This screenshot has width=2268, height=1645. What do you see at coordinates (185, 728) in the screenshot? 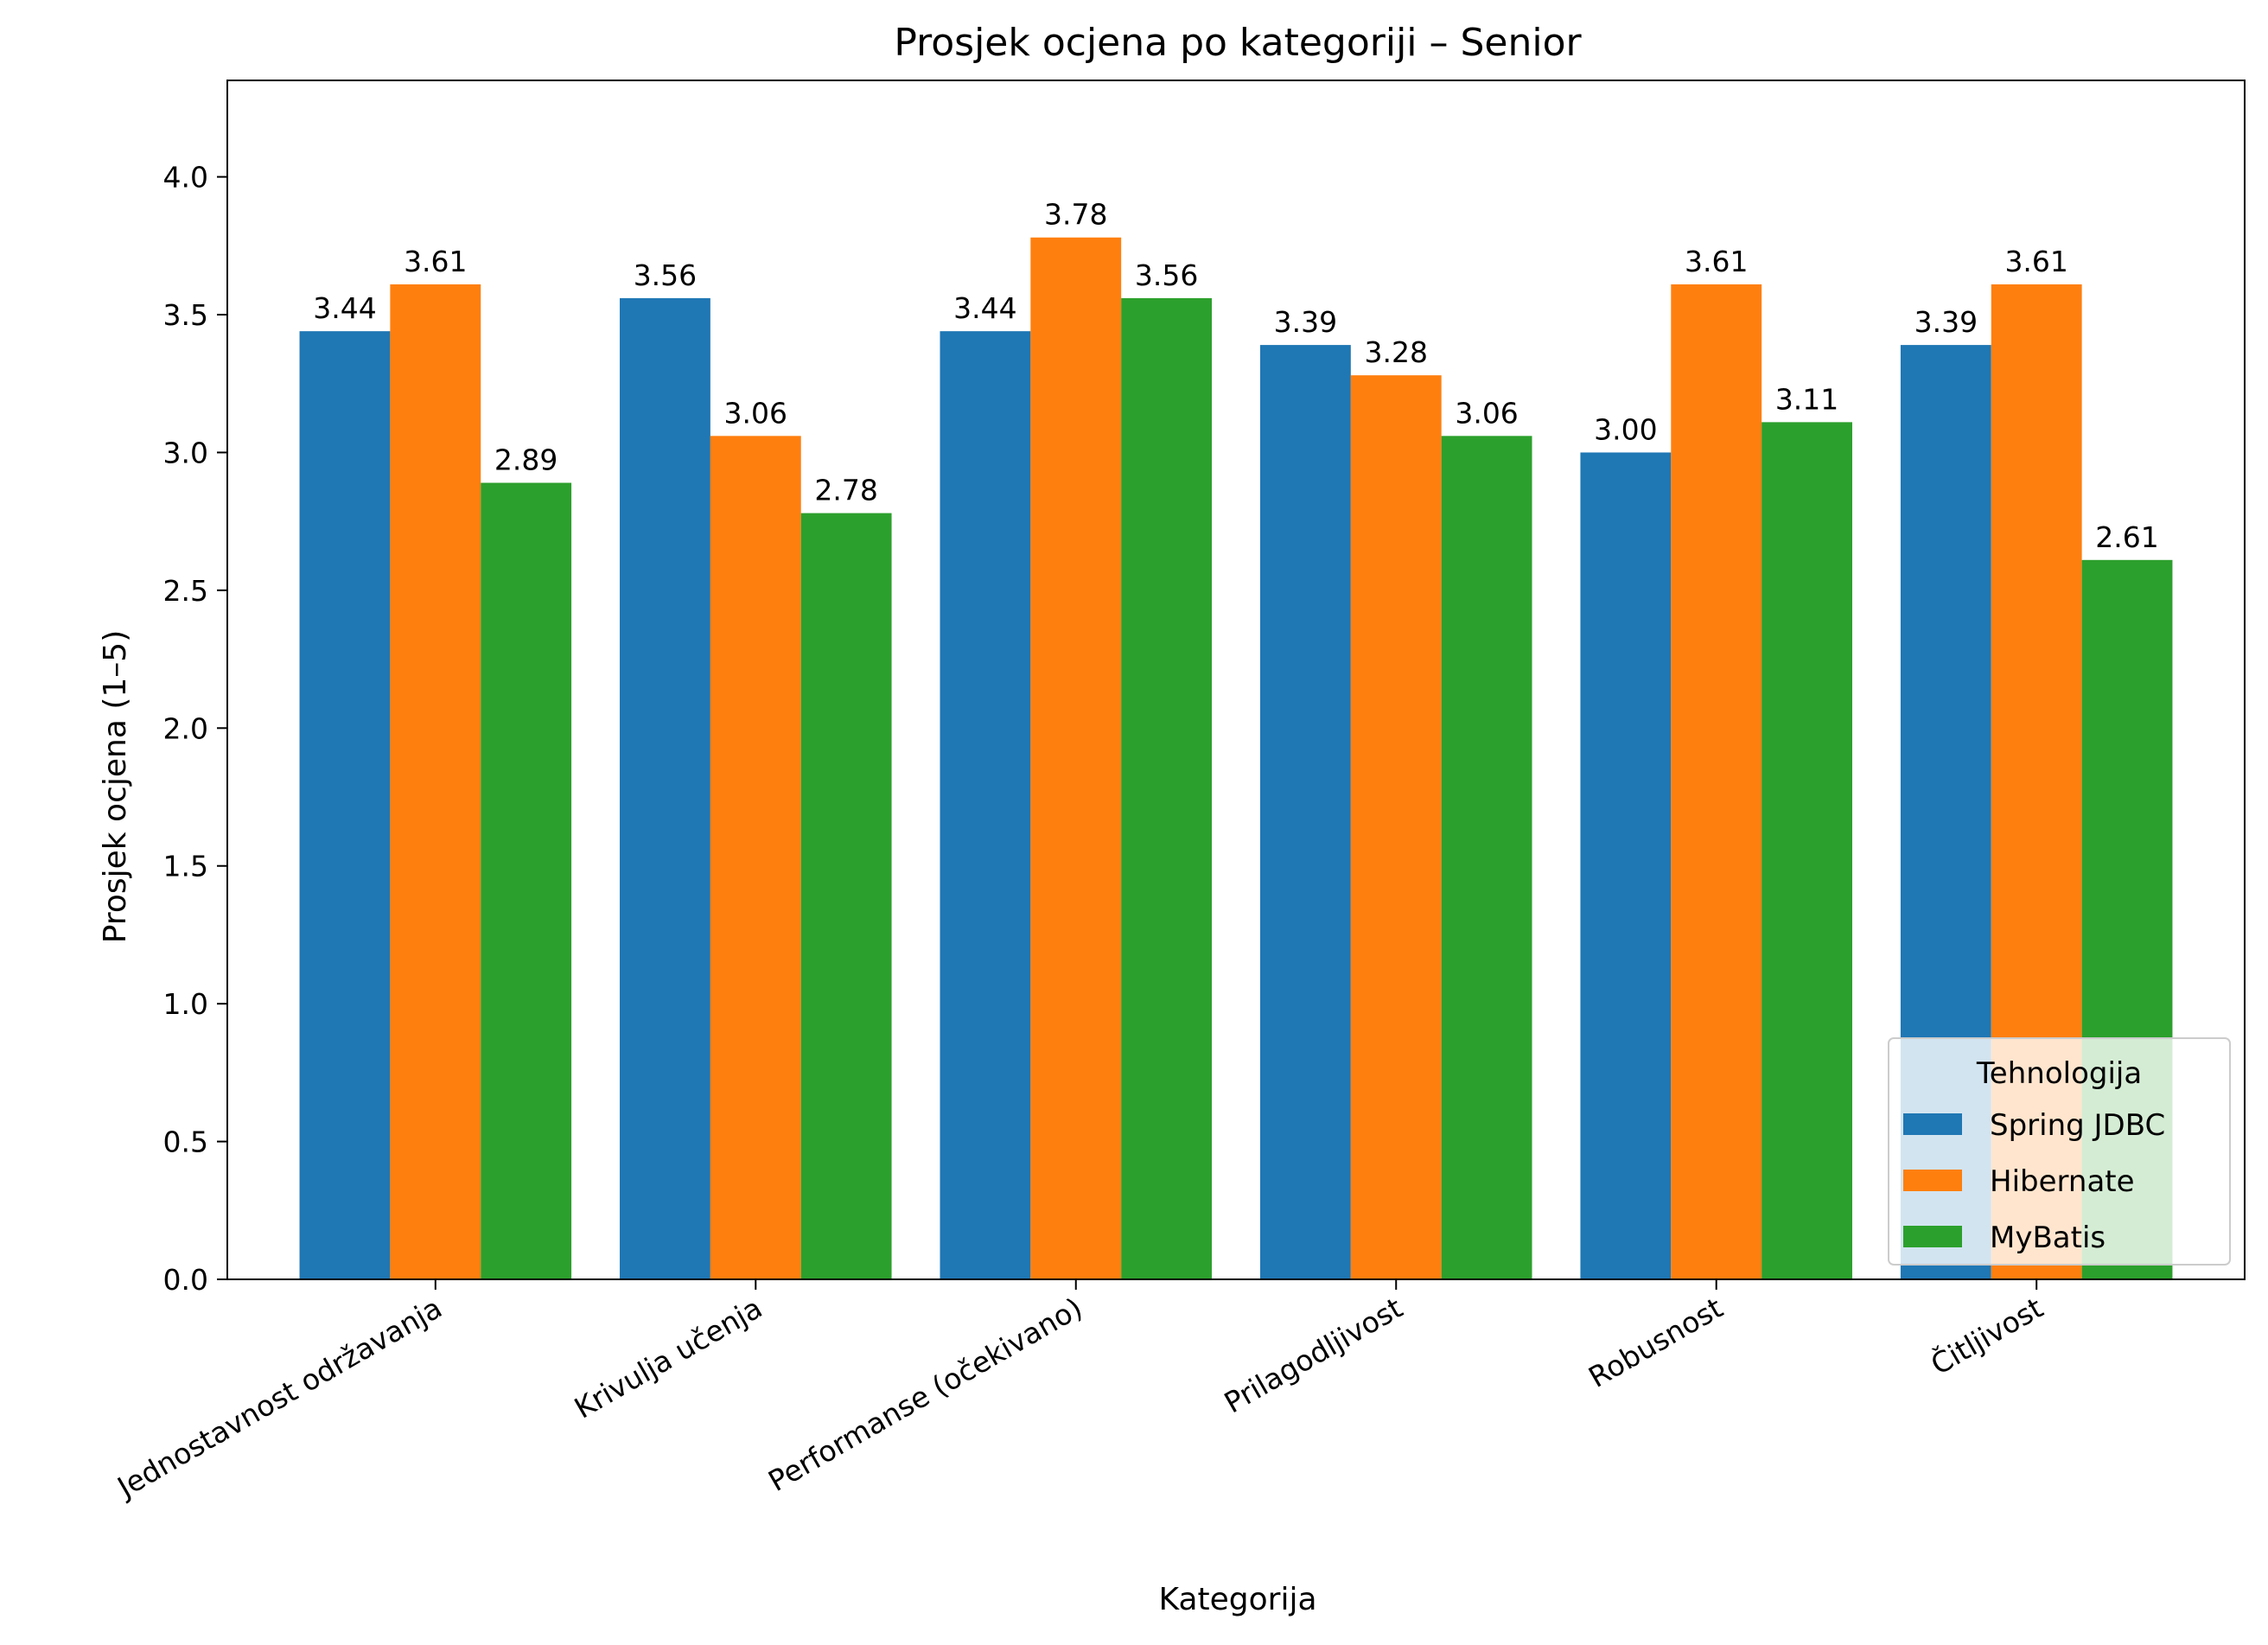
I see `y-tick-label: 2.0` at bounding box center [185, 728].